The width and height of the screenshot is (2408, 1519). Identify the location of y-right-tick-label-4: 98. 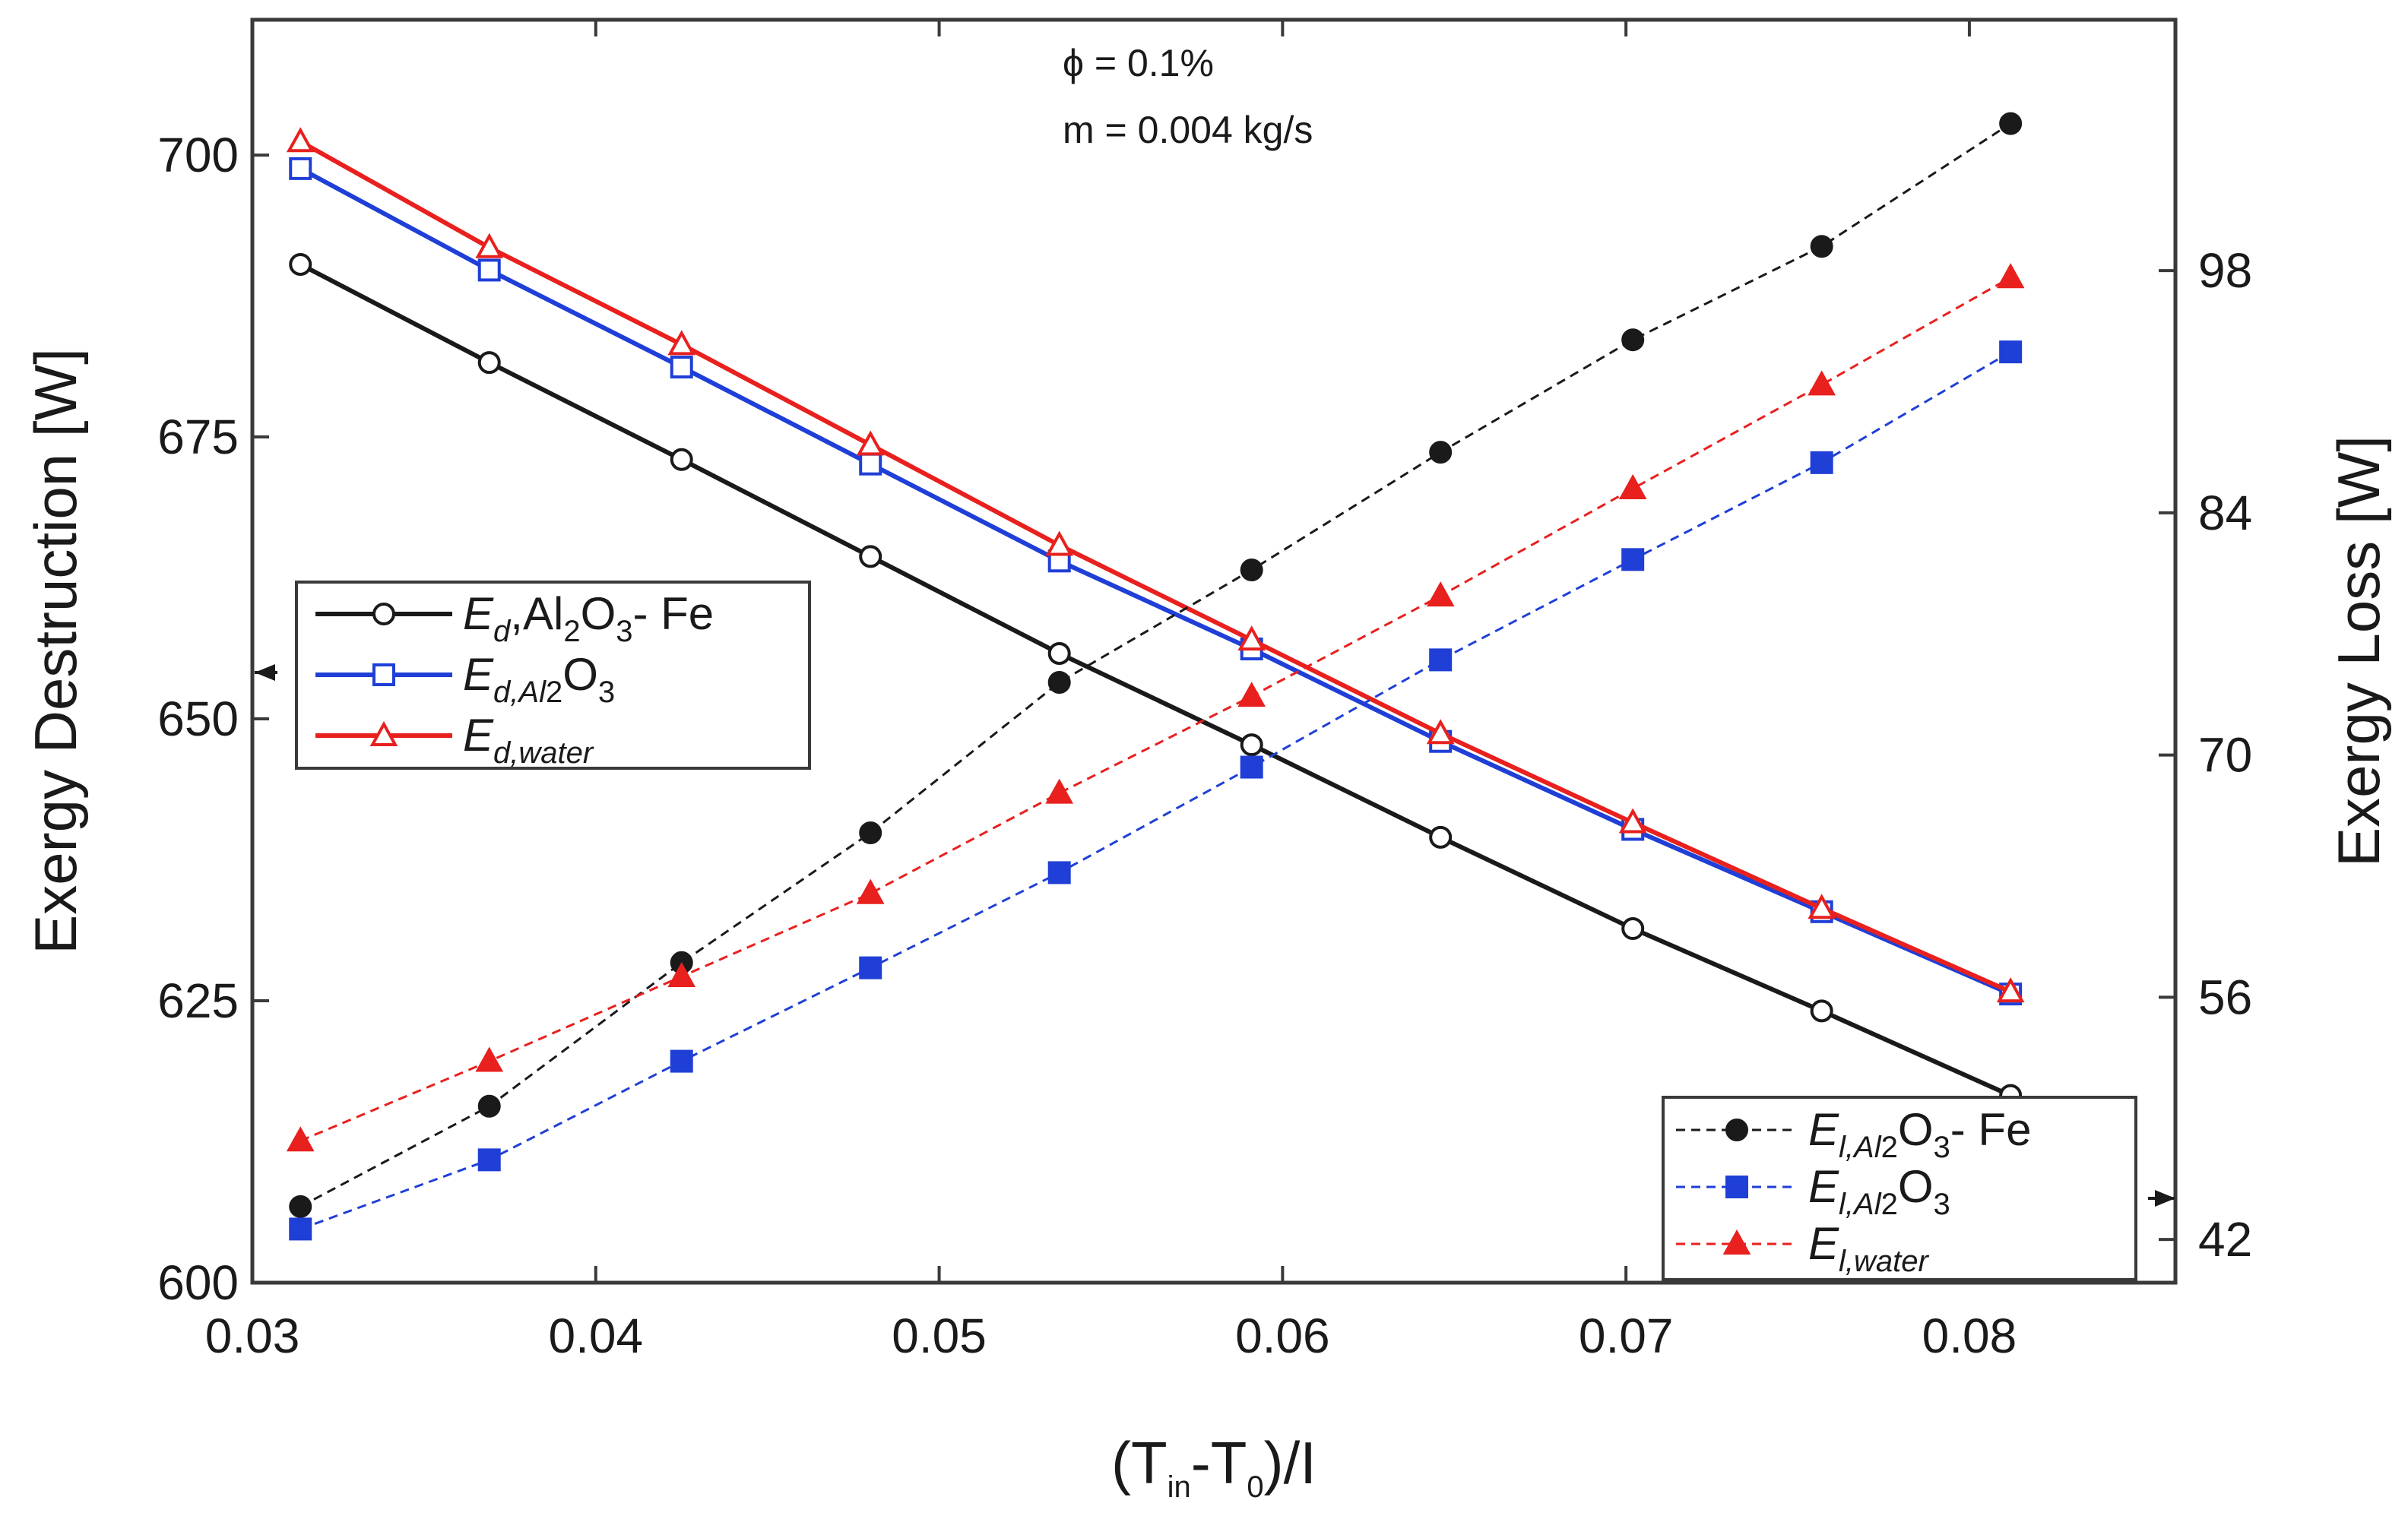
(2225, 270).